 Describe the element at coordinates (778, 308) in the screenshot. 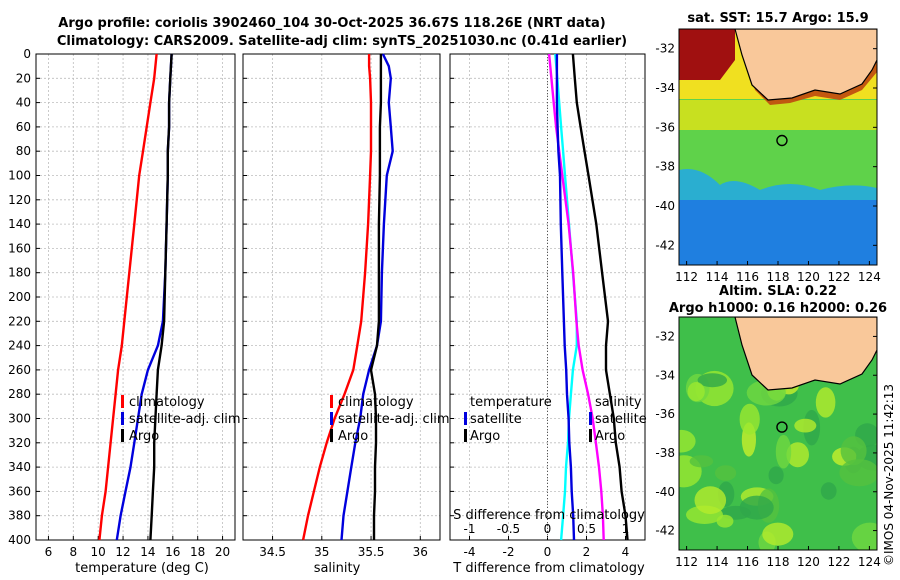

I see `sla-map-title-line2: Argo h1000: 0.16 h2000: 0.26` at that location.